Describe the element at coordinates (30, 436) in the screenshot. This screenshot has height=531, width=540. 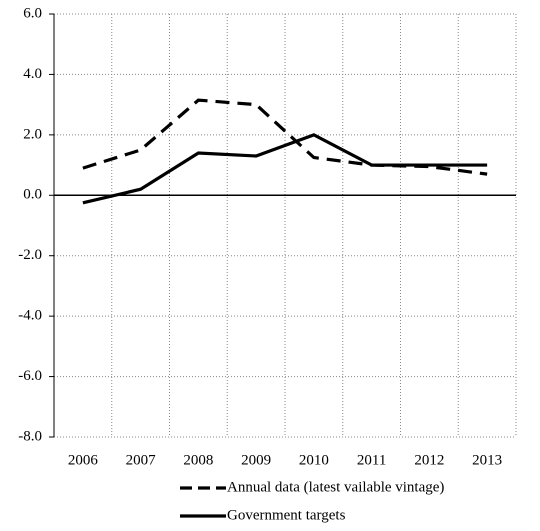
I see `y-tick-label: -8.0` at that location.